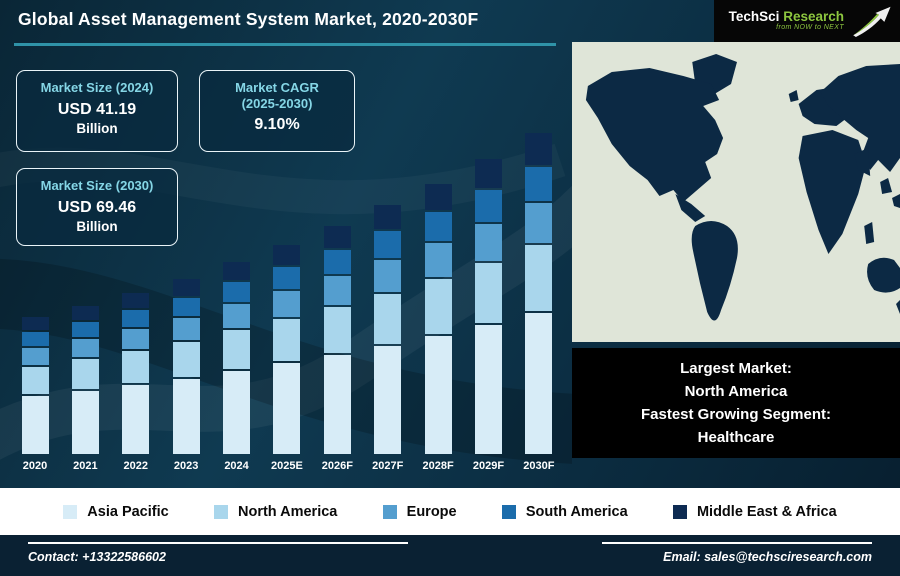  What do you see at coordinates (813, 17) in the screenshot?
I see `logo-brand-second: Research` at bounding box center [813, 17].